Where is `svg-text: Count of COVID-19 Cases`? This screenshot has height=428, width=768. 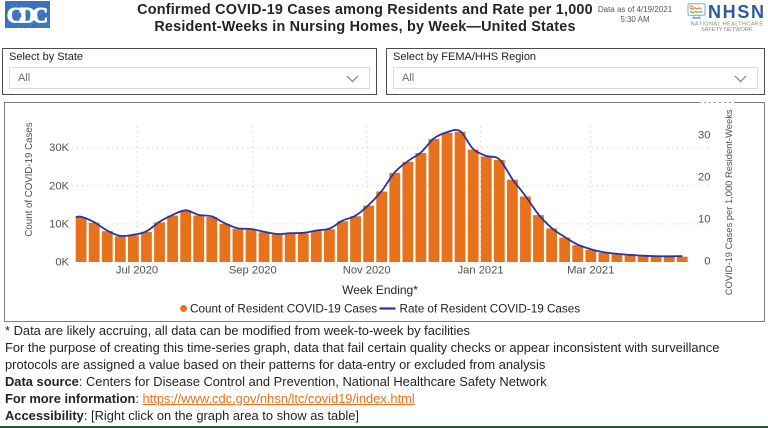 svg-text: Count of COVID-19 Cases is located at coordinates (29, 179).